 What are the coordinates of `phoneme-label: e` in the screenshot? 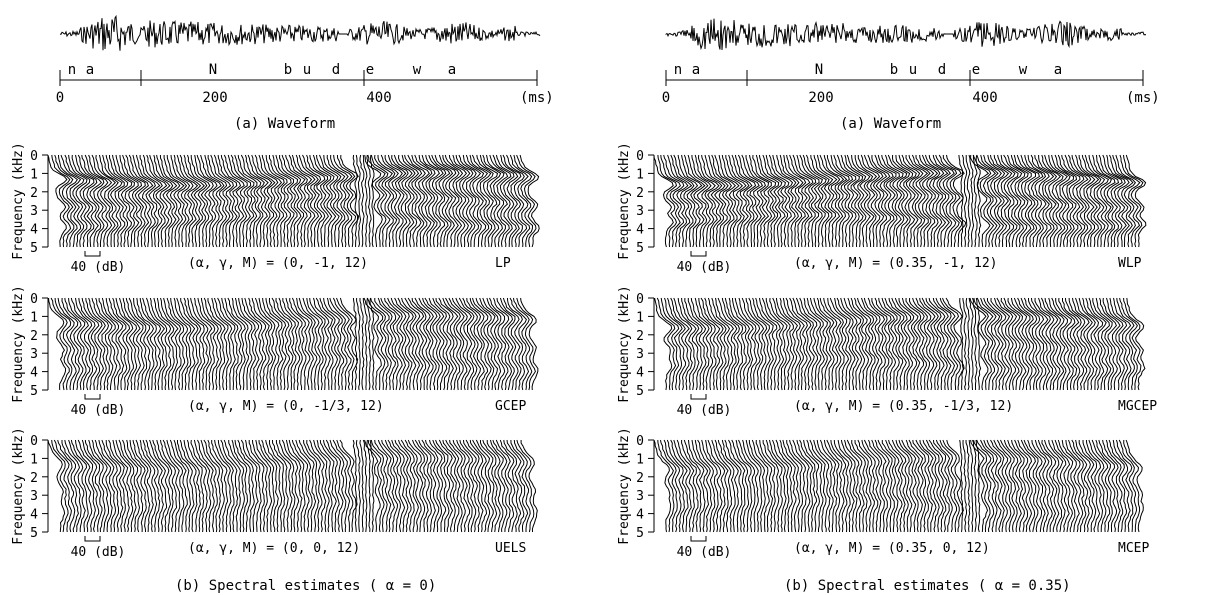 It's located at (976, 70).